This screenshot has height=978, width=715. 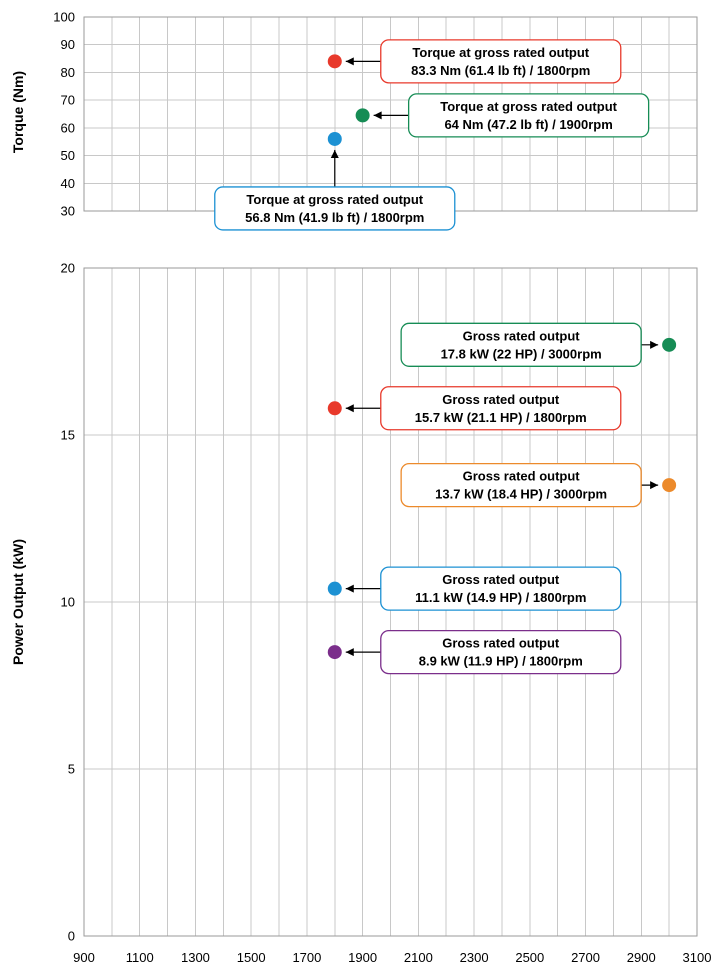 I want to click on x-tick-label: 1700, so click(x=306, y=957).